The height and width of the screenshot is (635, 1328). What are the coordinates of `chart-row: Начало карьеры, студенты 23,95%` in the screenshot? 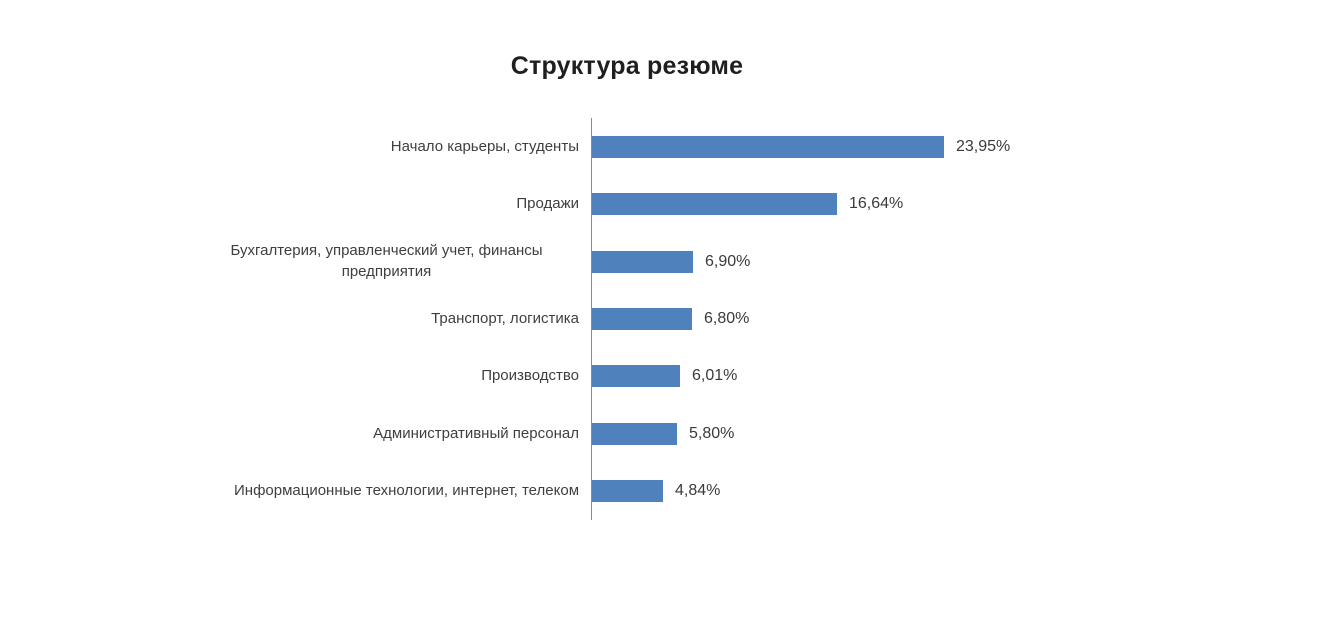 It's located at (664, 146).